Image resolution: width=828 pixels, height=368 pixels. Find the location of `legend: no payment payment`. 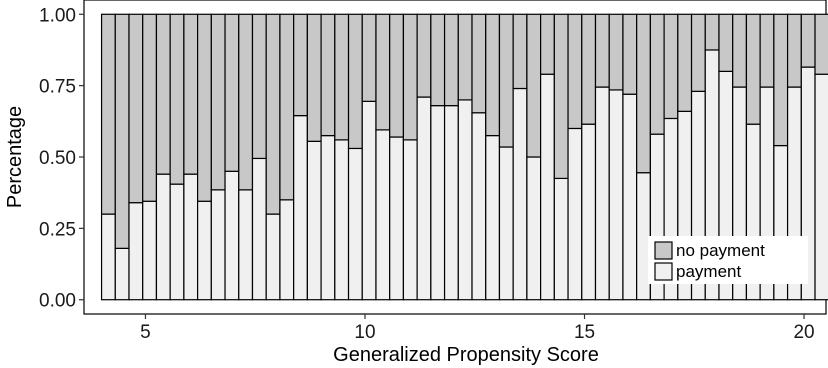

legend: no payment payment is located at coordinates (728, 260).